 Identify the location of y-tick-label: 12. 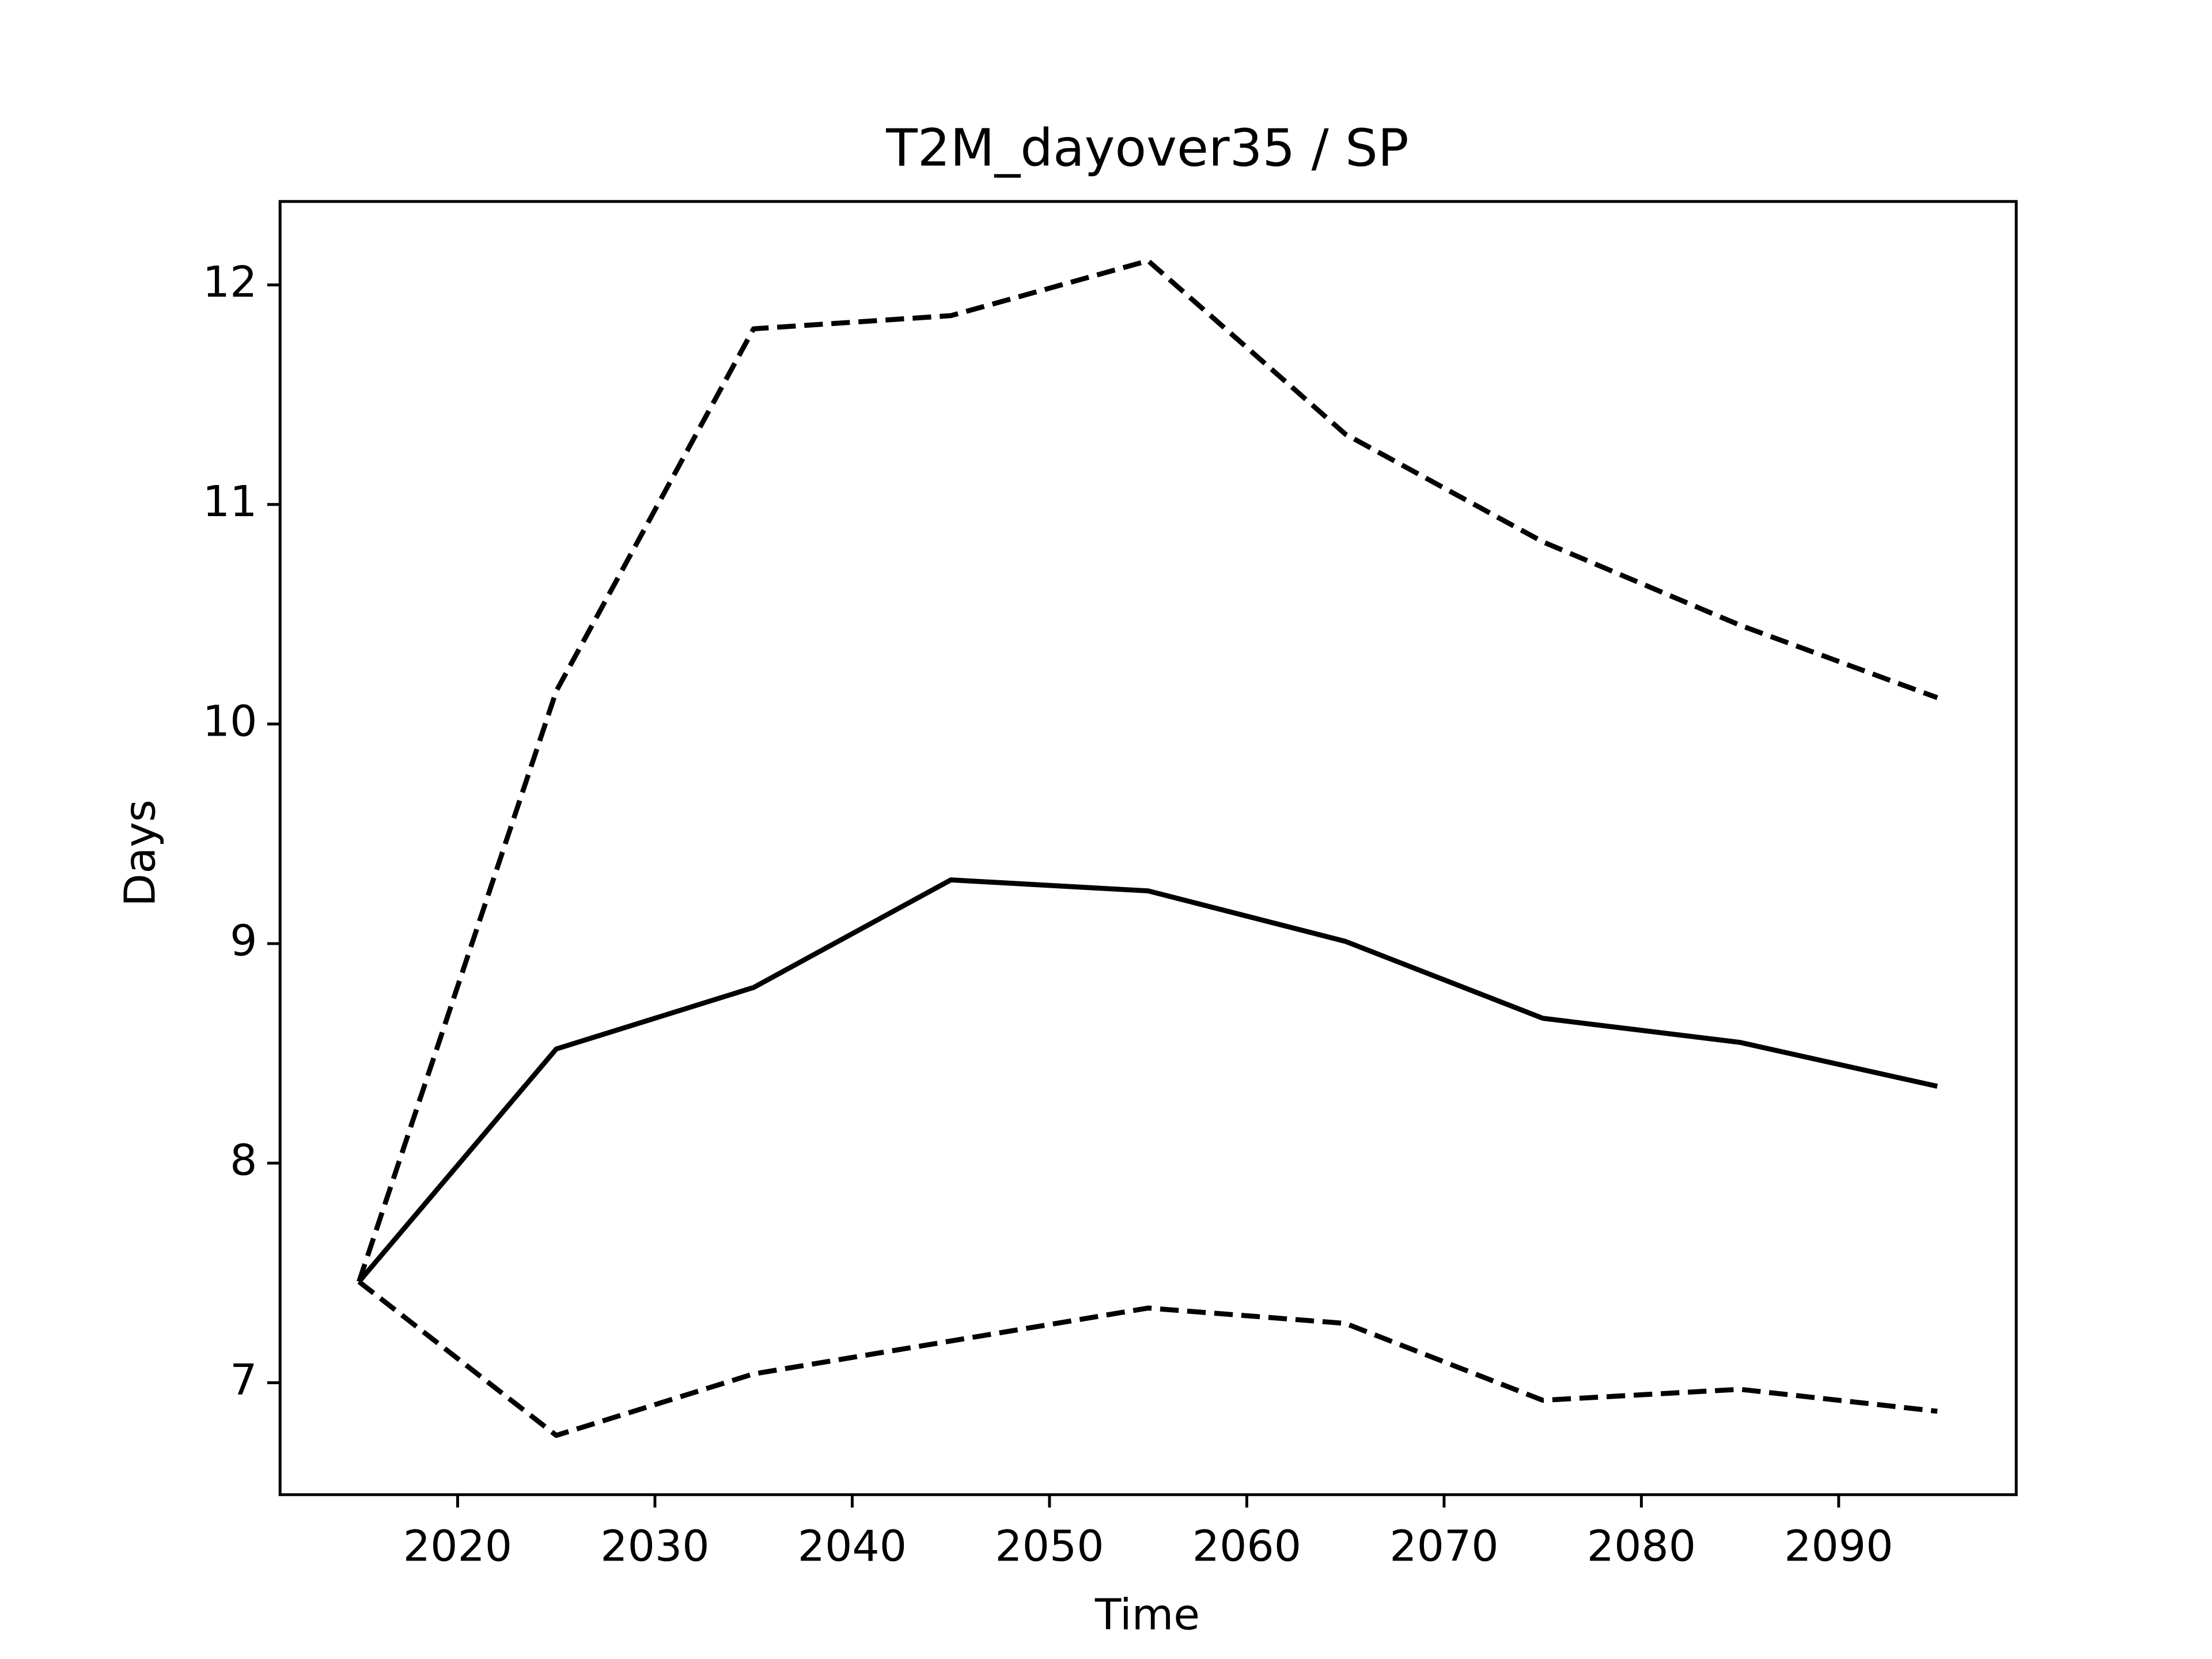
(230, 282).